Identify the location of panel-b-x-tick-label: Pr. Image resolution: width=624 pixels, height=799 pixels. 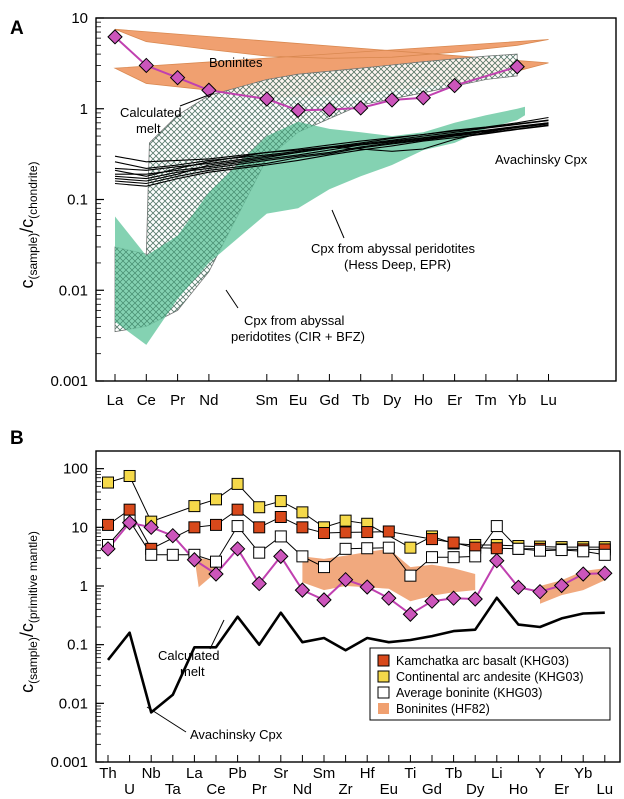
(259, 789).